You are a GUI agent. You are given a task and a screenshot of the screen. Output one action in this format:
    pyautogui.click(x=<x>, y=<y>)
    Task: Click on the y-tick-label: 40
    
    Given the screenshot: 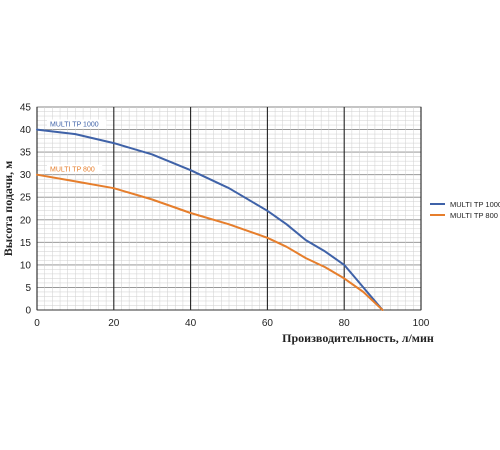 What is the action you would take?
    pyautogui.click(x=26, y=130)
    